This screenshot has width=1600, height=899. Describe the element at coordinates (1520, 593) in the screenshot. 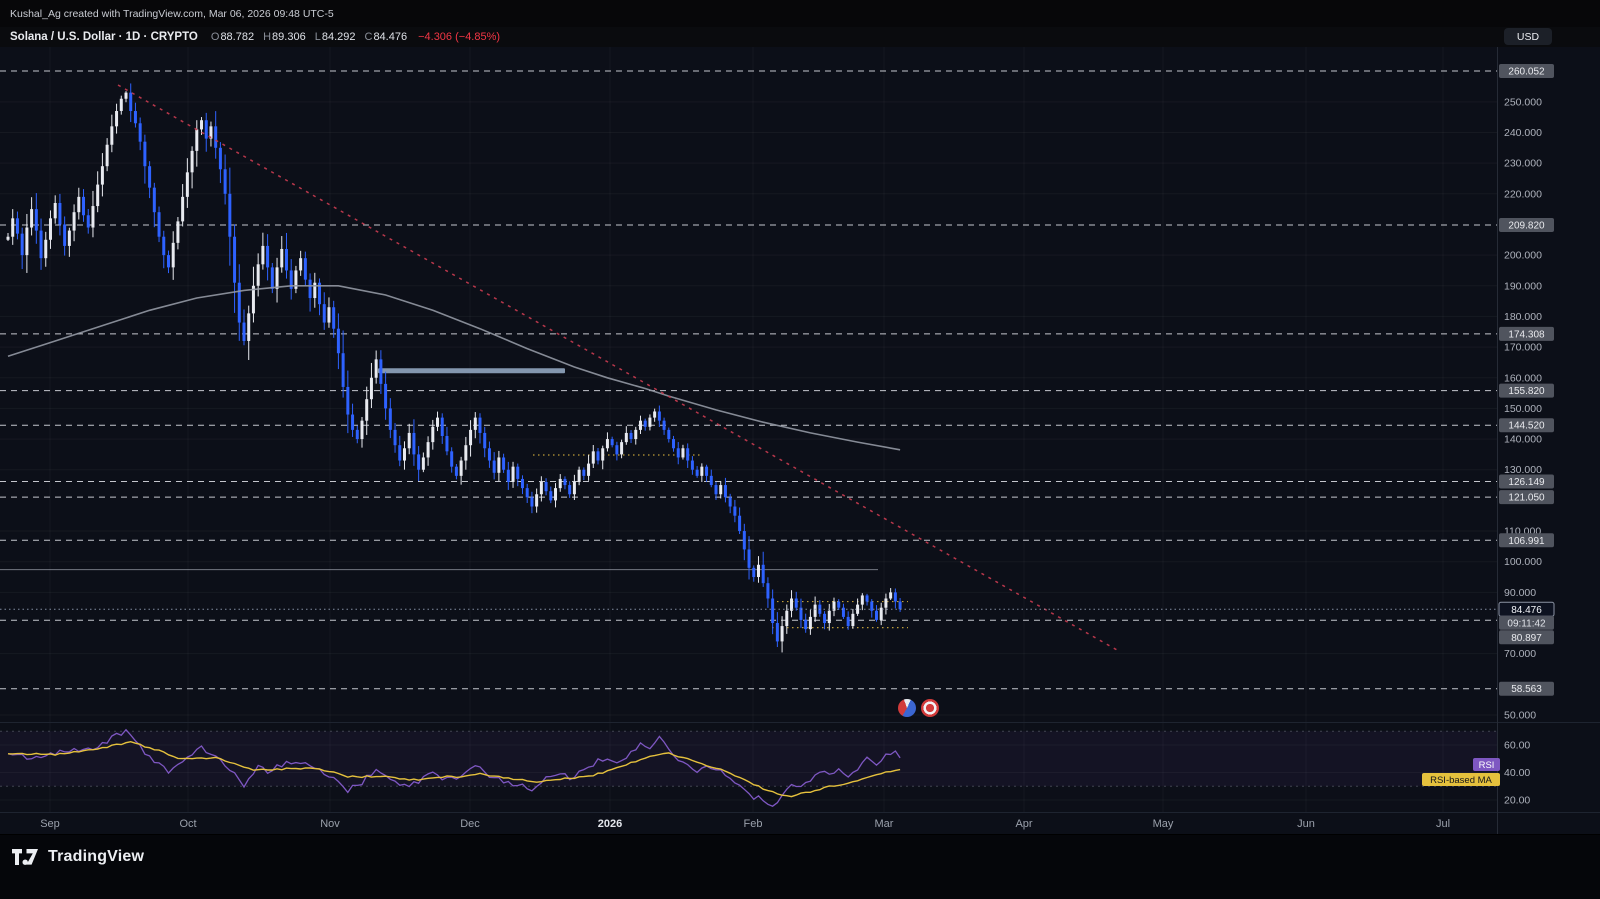

I see `svg-text: 90.000` at that location.